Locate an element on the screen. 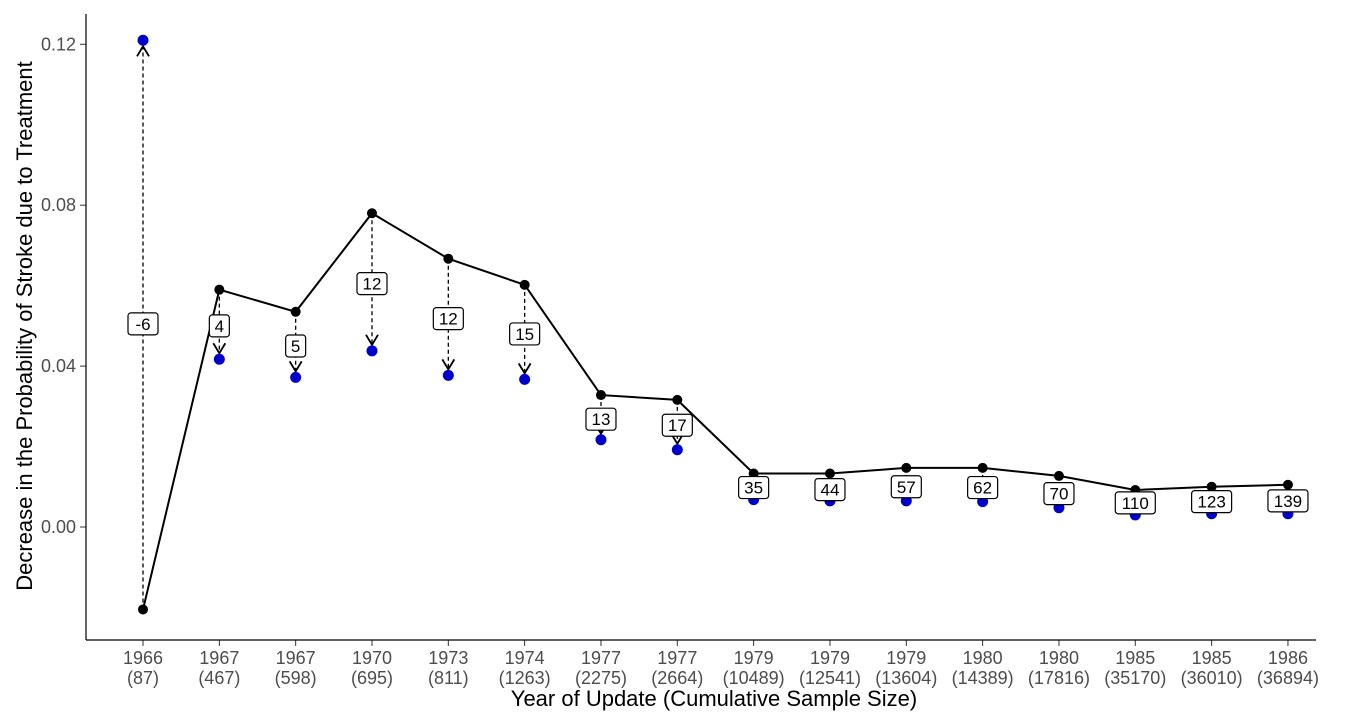 The image size is (1358, 724). x-tick-sample-size: (811) is located at coordinates (448, 678).